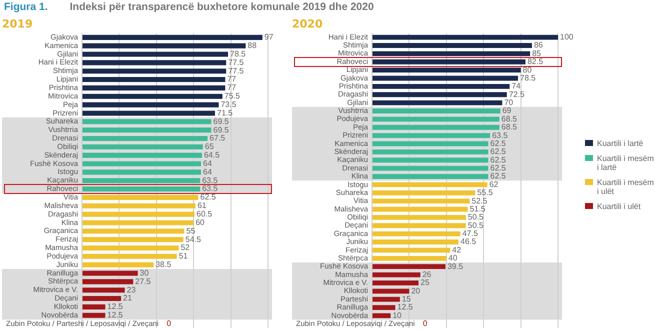 Image resolution: width=655 pixels, height=330 pixels. I want to click on data-label: 70, so click(509, 103).